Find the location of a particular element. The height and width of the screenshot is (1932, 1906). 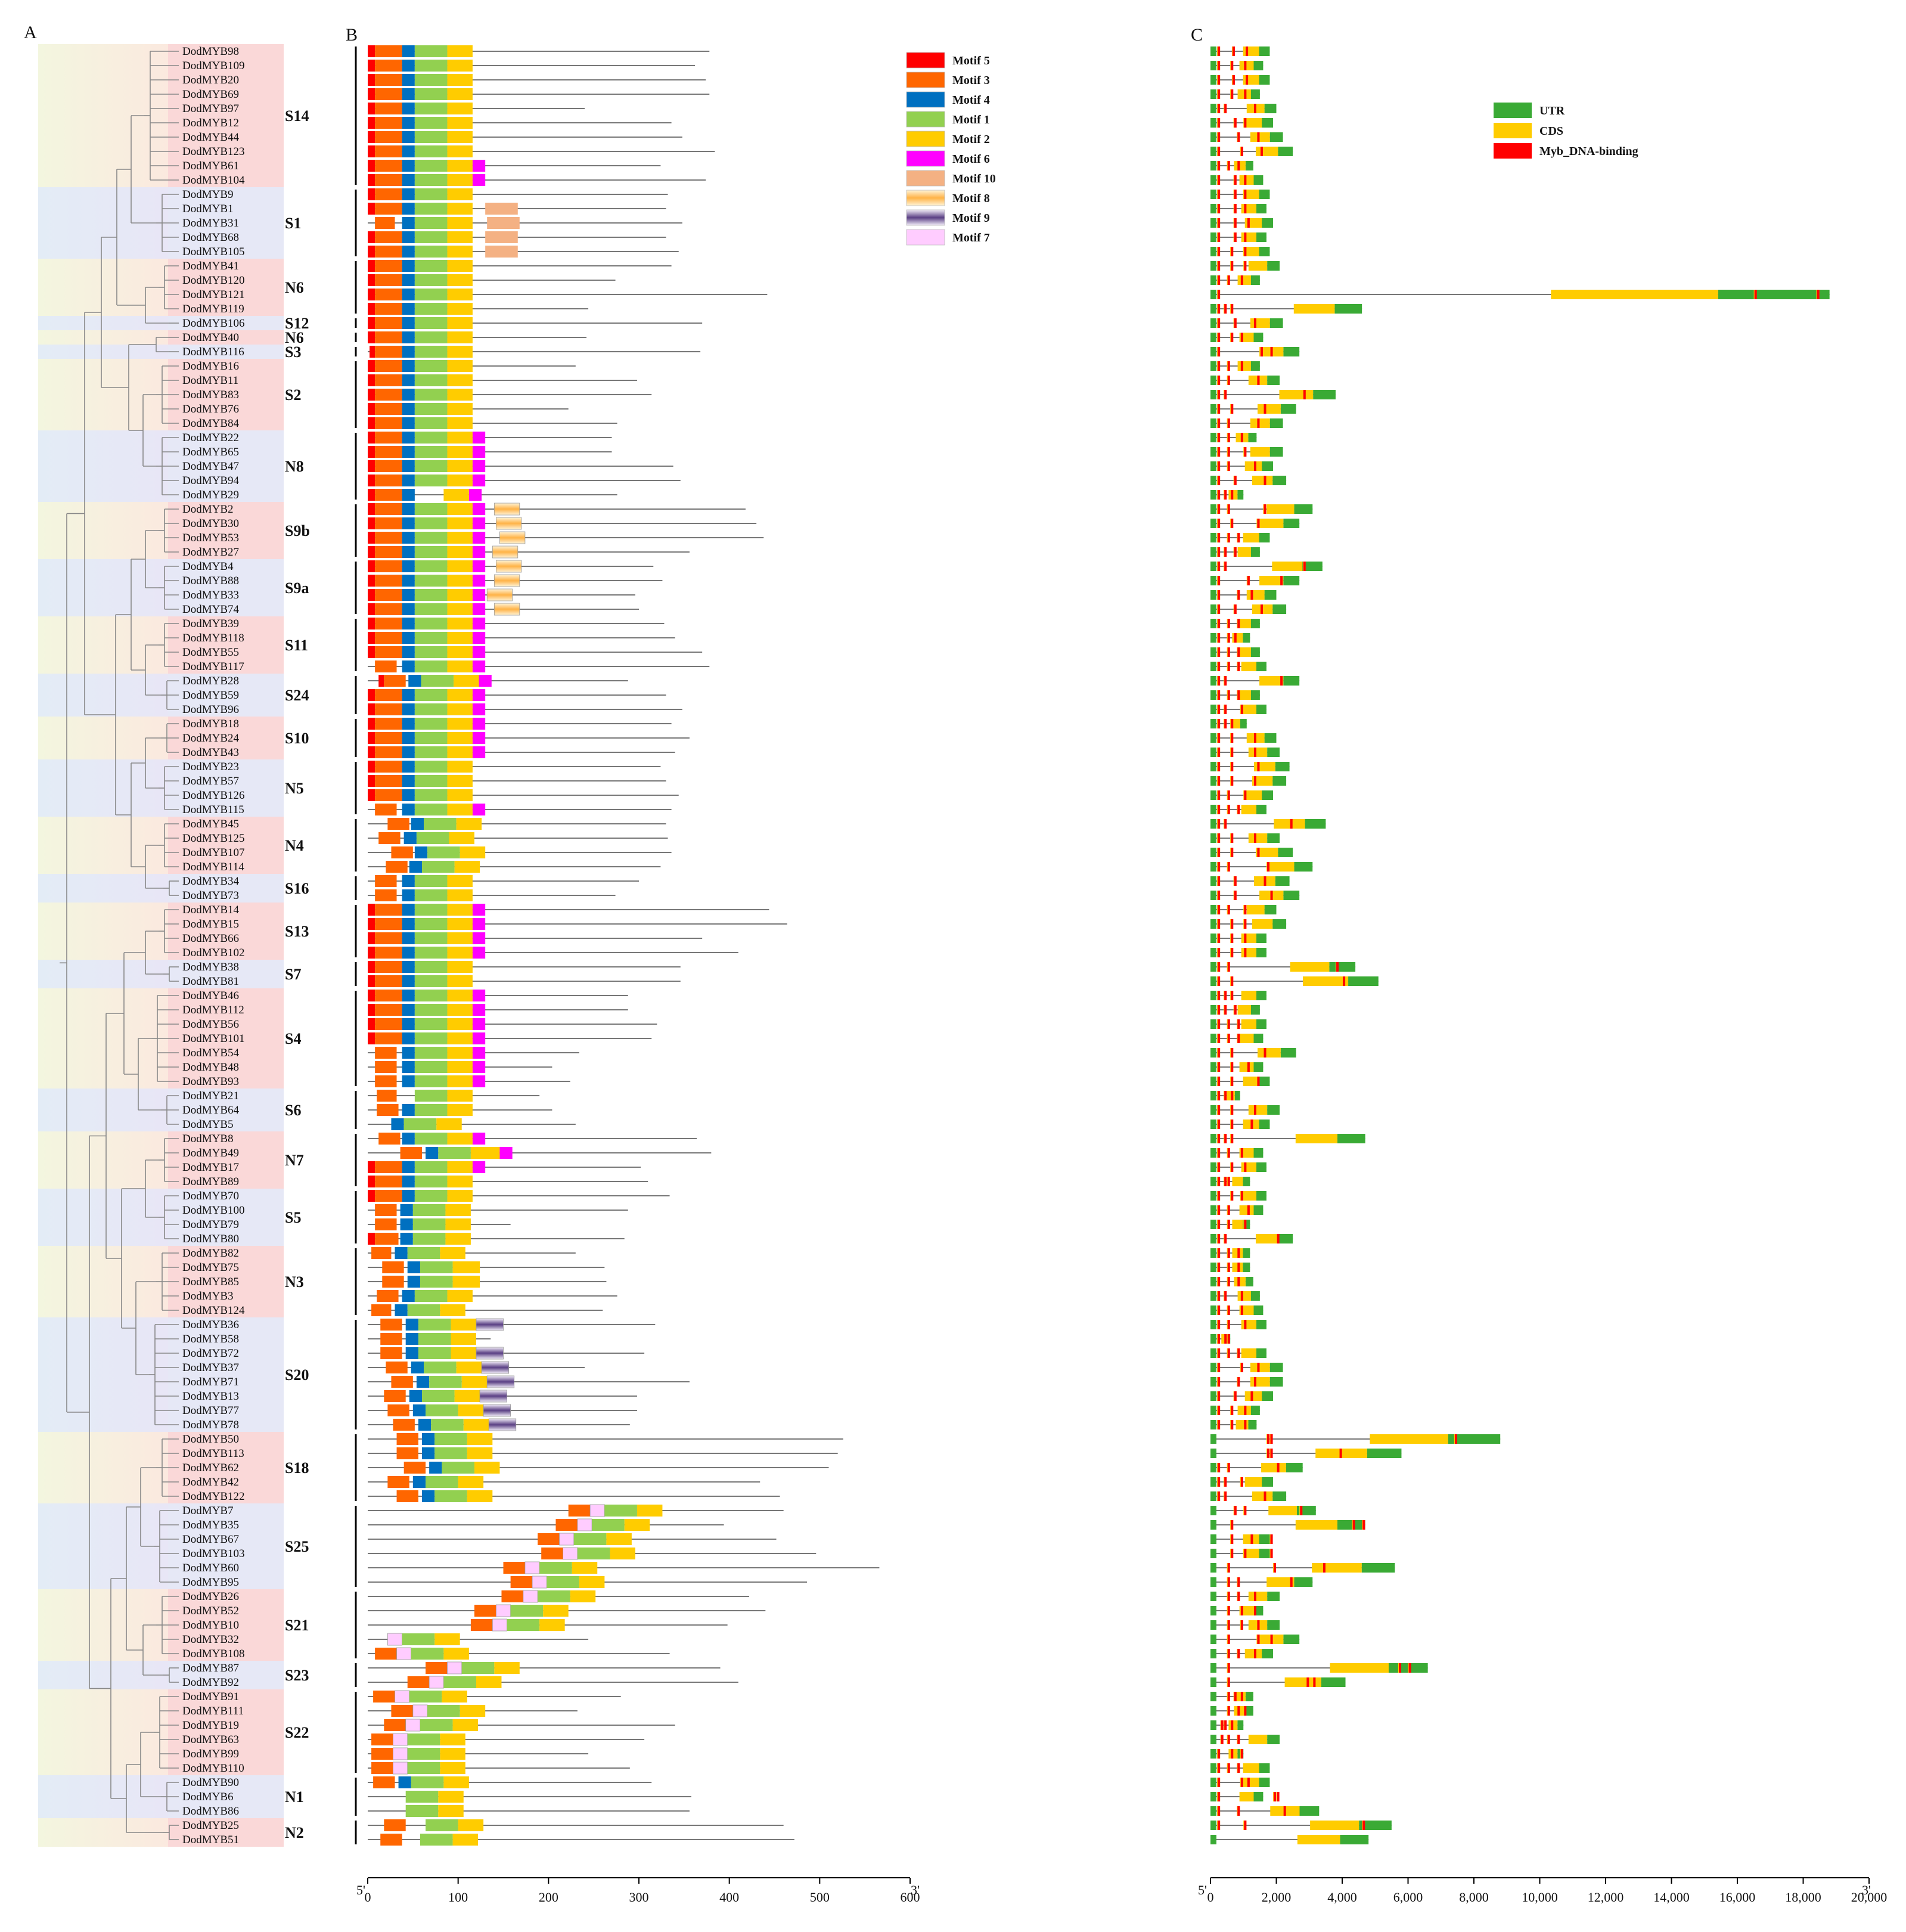

motif-8-box is located at coordinates (499, 594).